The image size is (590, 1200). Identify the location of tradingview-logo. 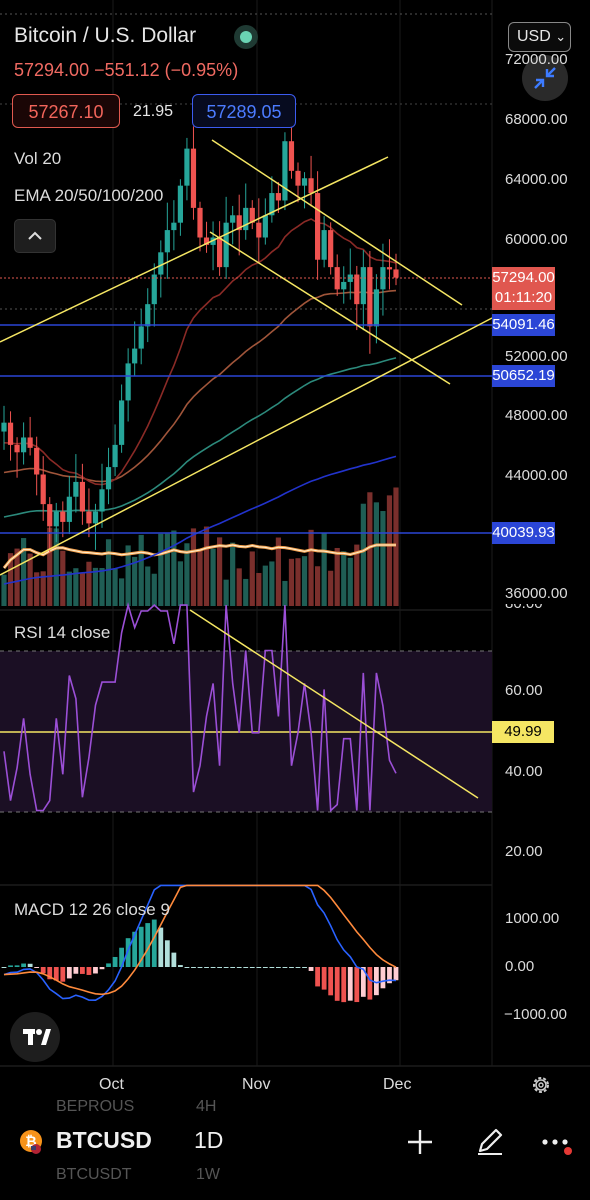
(35, 1037).